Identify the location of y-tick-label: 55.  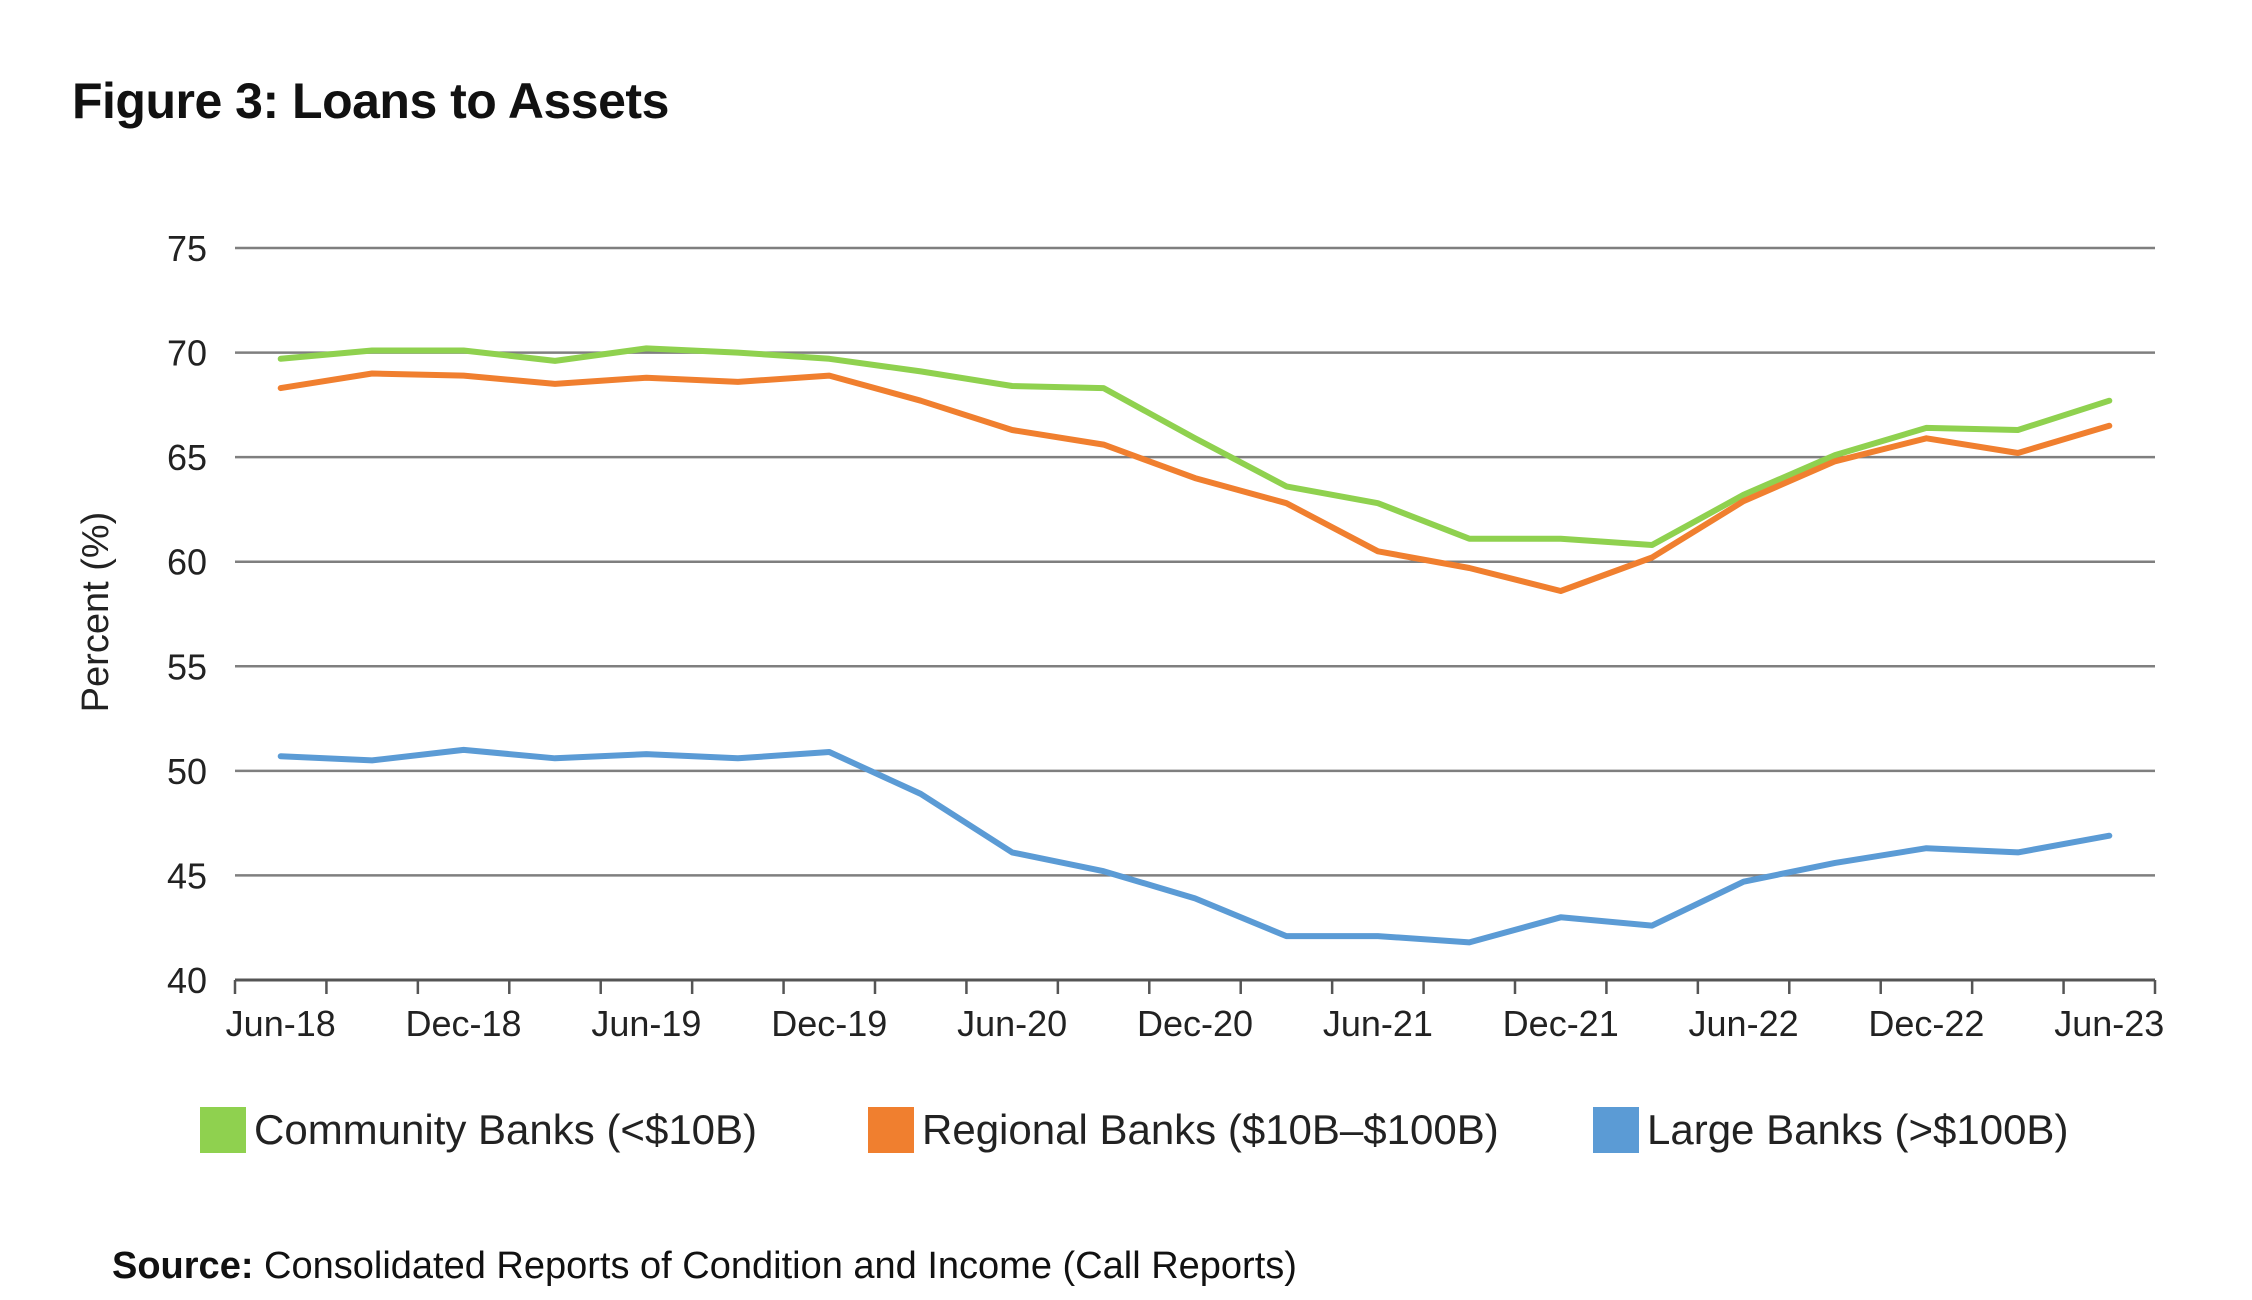
(187, 666).